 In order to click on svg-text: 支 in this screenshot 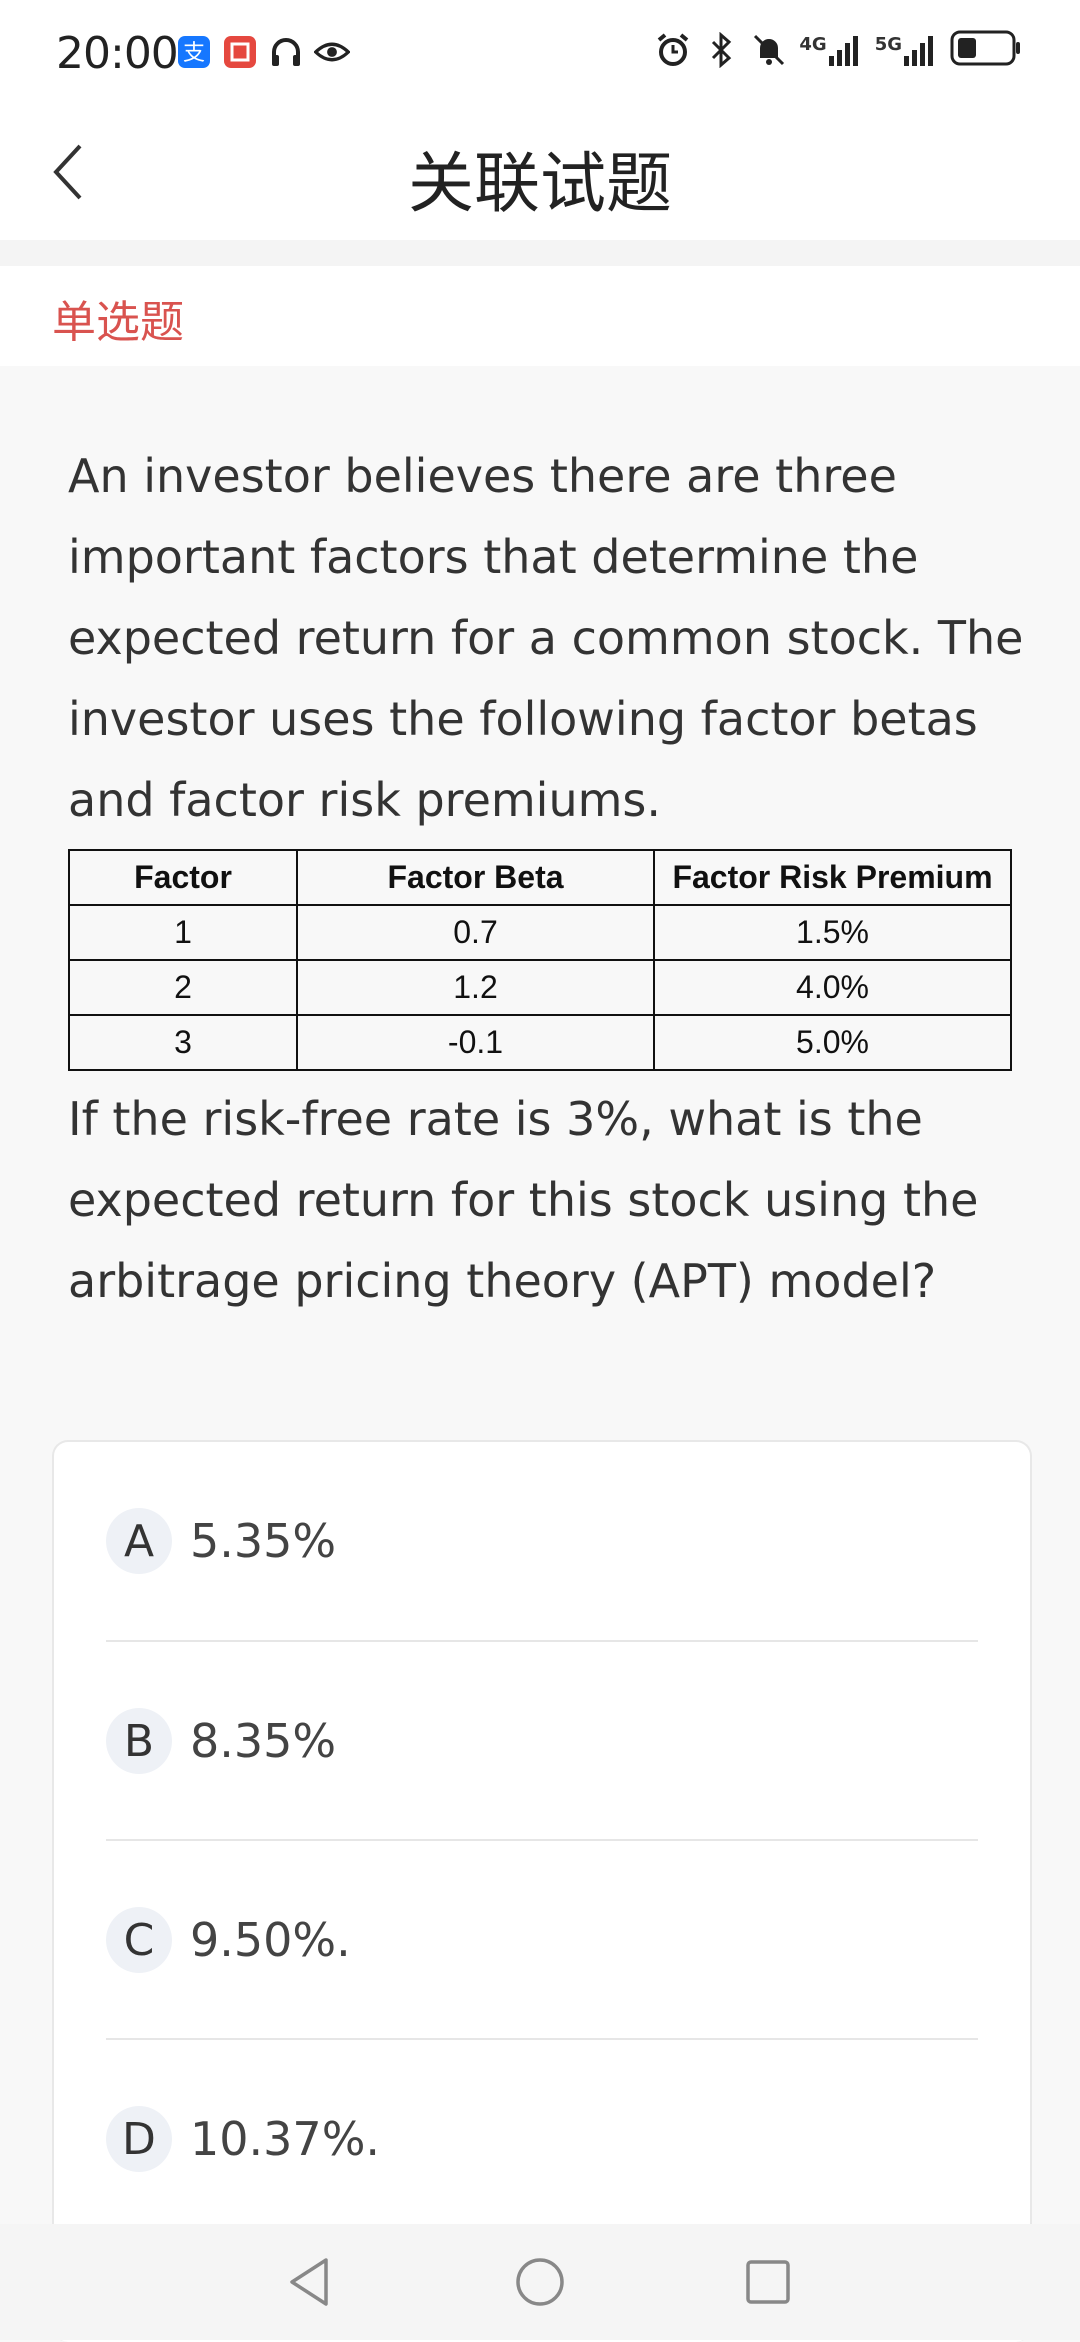, I will do `click(194, 53)`.